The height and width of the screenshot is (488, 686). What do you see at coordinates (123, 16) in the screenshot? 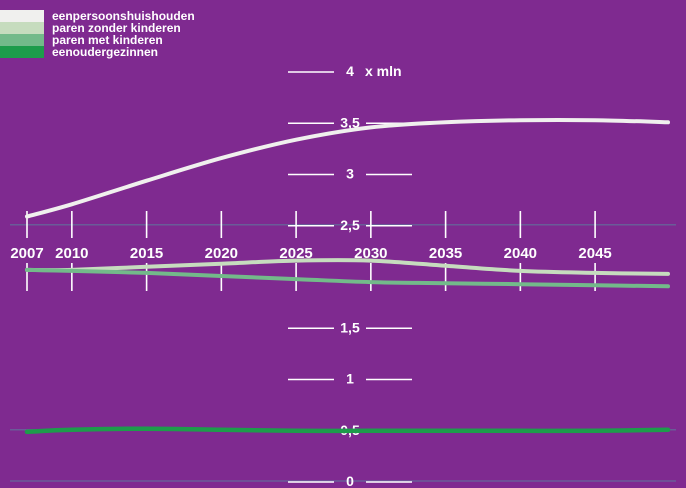
I see `legend-label: eenpersoonshuishouden` at bounding box center [123, 16].